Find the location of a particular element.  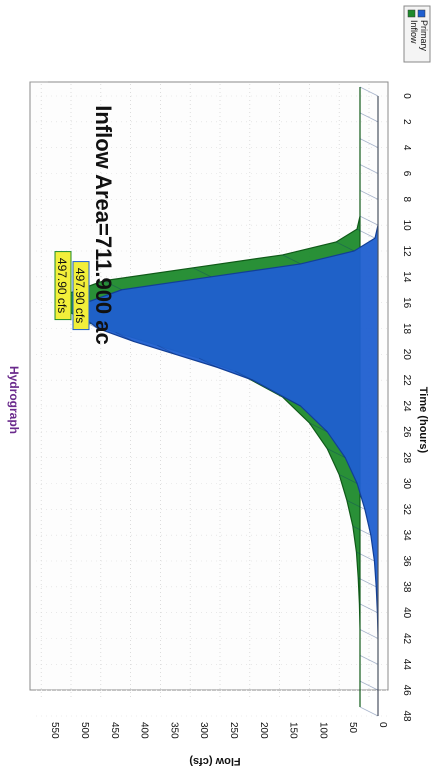

y-tick-label: 450 is located at coordinates (114, 730).